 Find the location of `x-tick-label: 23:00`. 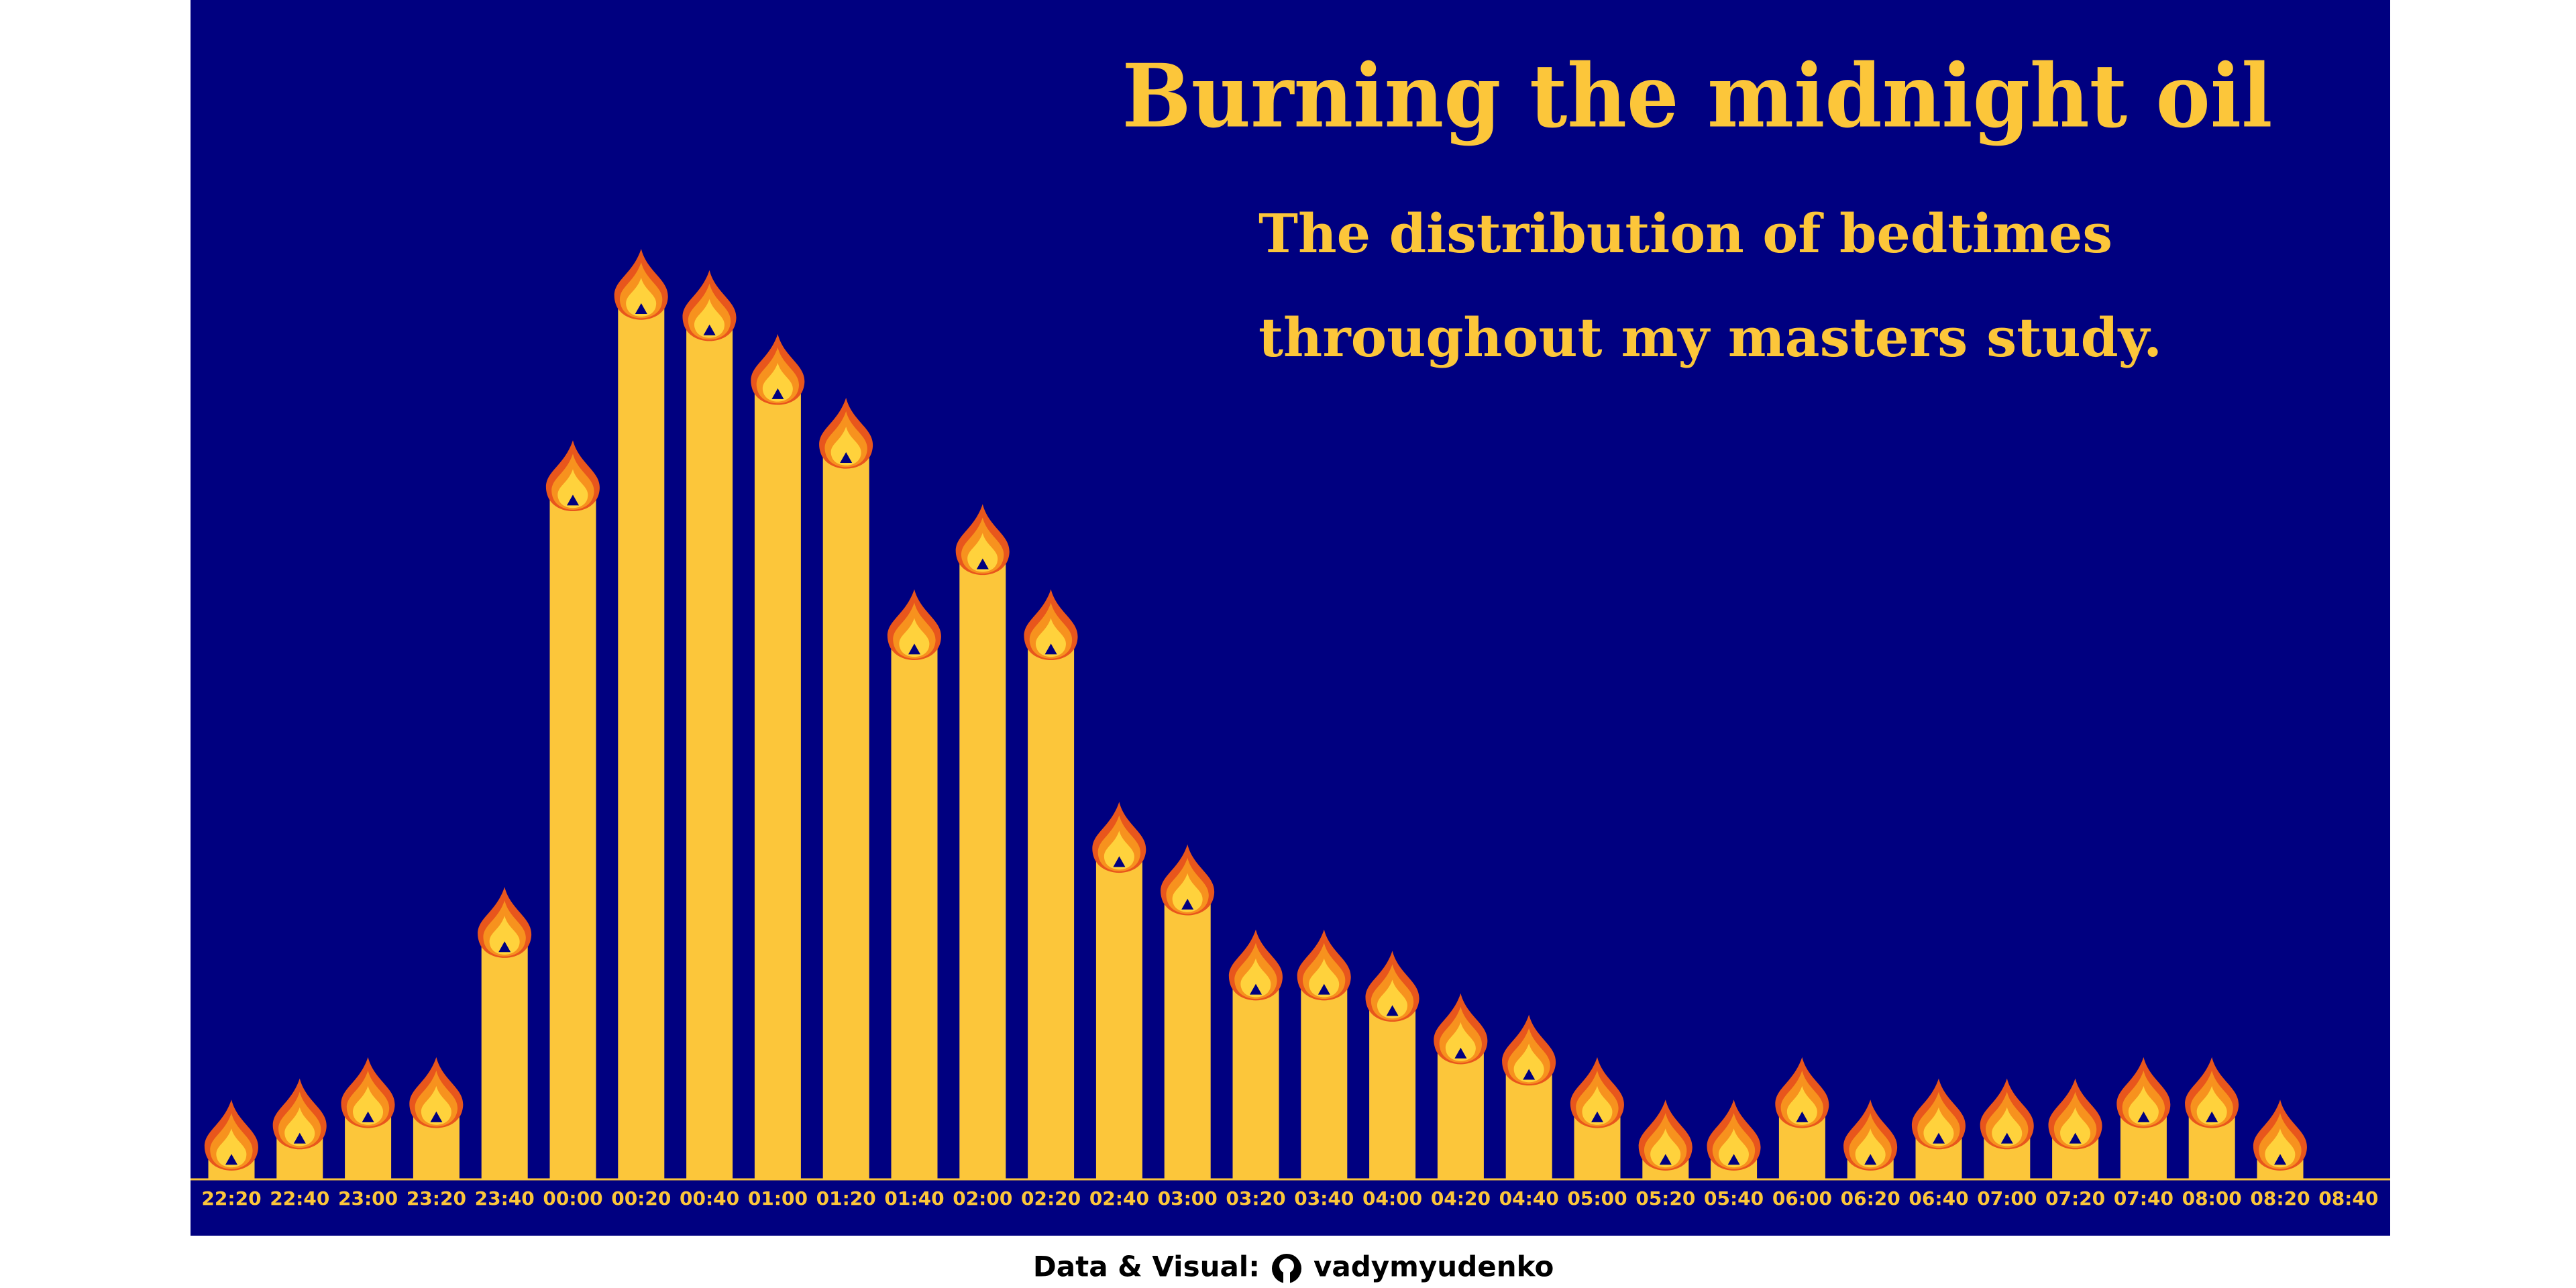

x-tick-label: 23:00 is located at coordinates (368, 1198).